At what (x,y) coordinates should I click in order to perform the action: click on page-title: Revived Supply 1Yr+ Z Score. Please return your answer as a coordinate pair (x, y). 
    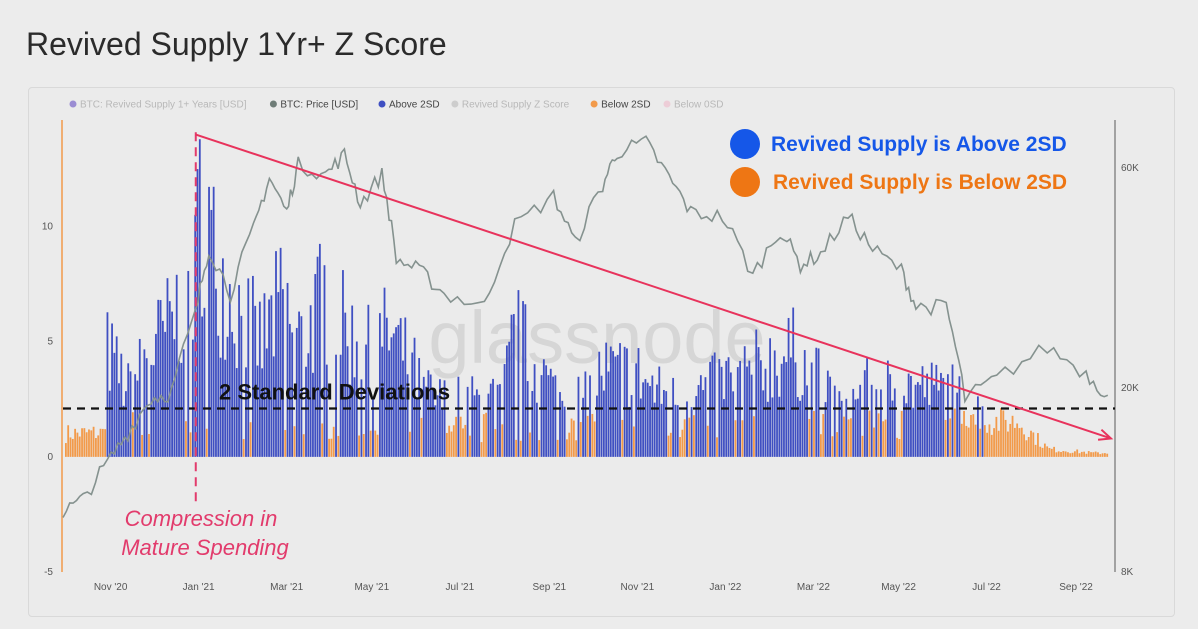
    Looking at the image, I should click on (236, 44).